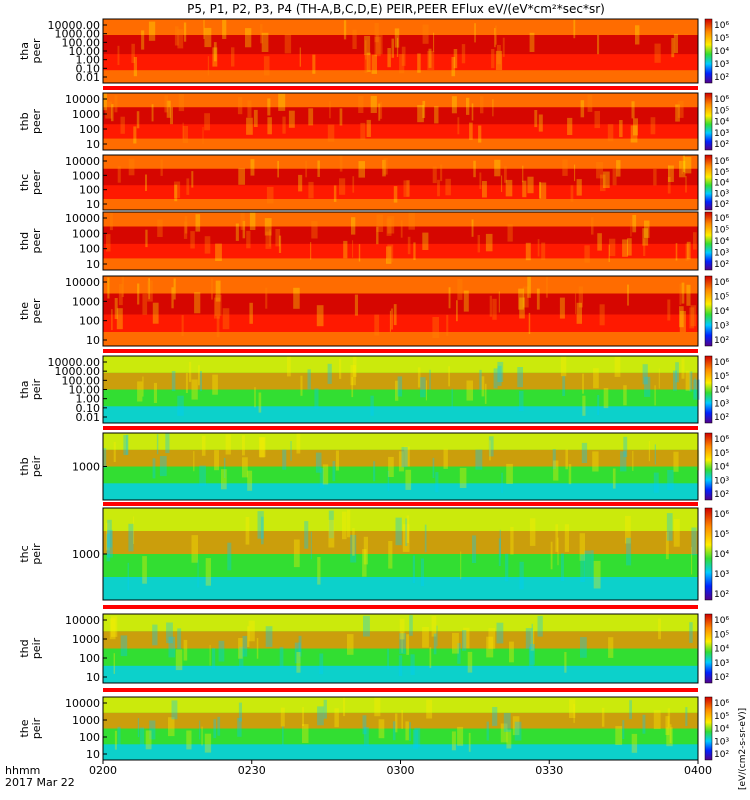 The width and height of the screenshot is (750, 800). What do you see at coordinates (400, 88) in the screenshot?
I see `status-bar` at bounding box center [400, 88].